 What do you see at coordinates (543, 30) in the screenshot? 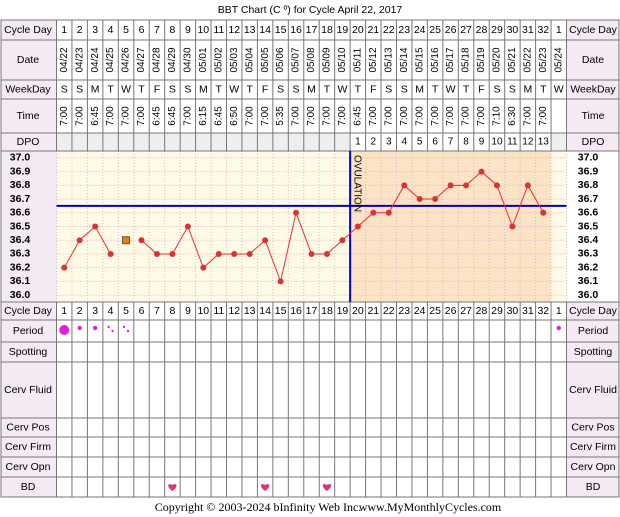
I see `cycle-day: 32` at bounding box center [543, 30].